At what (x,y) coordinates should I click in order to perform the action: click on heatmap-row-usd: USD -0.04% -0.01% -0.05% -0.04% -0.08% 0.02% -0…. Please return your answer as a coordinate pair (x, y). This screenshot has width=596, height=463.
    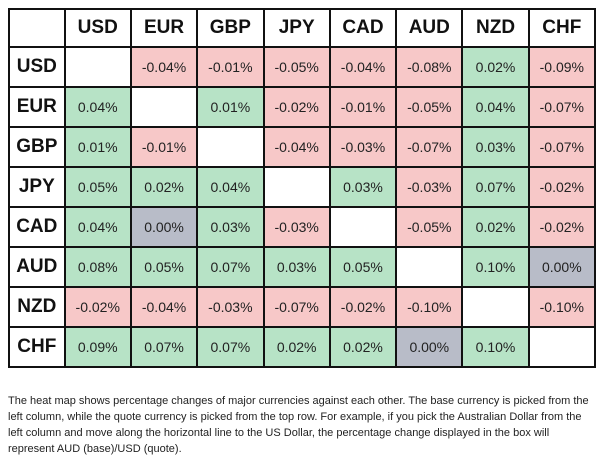
    Looking at the image, I should click on (302, 67).